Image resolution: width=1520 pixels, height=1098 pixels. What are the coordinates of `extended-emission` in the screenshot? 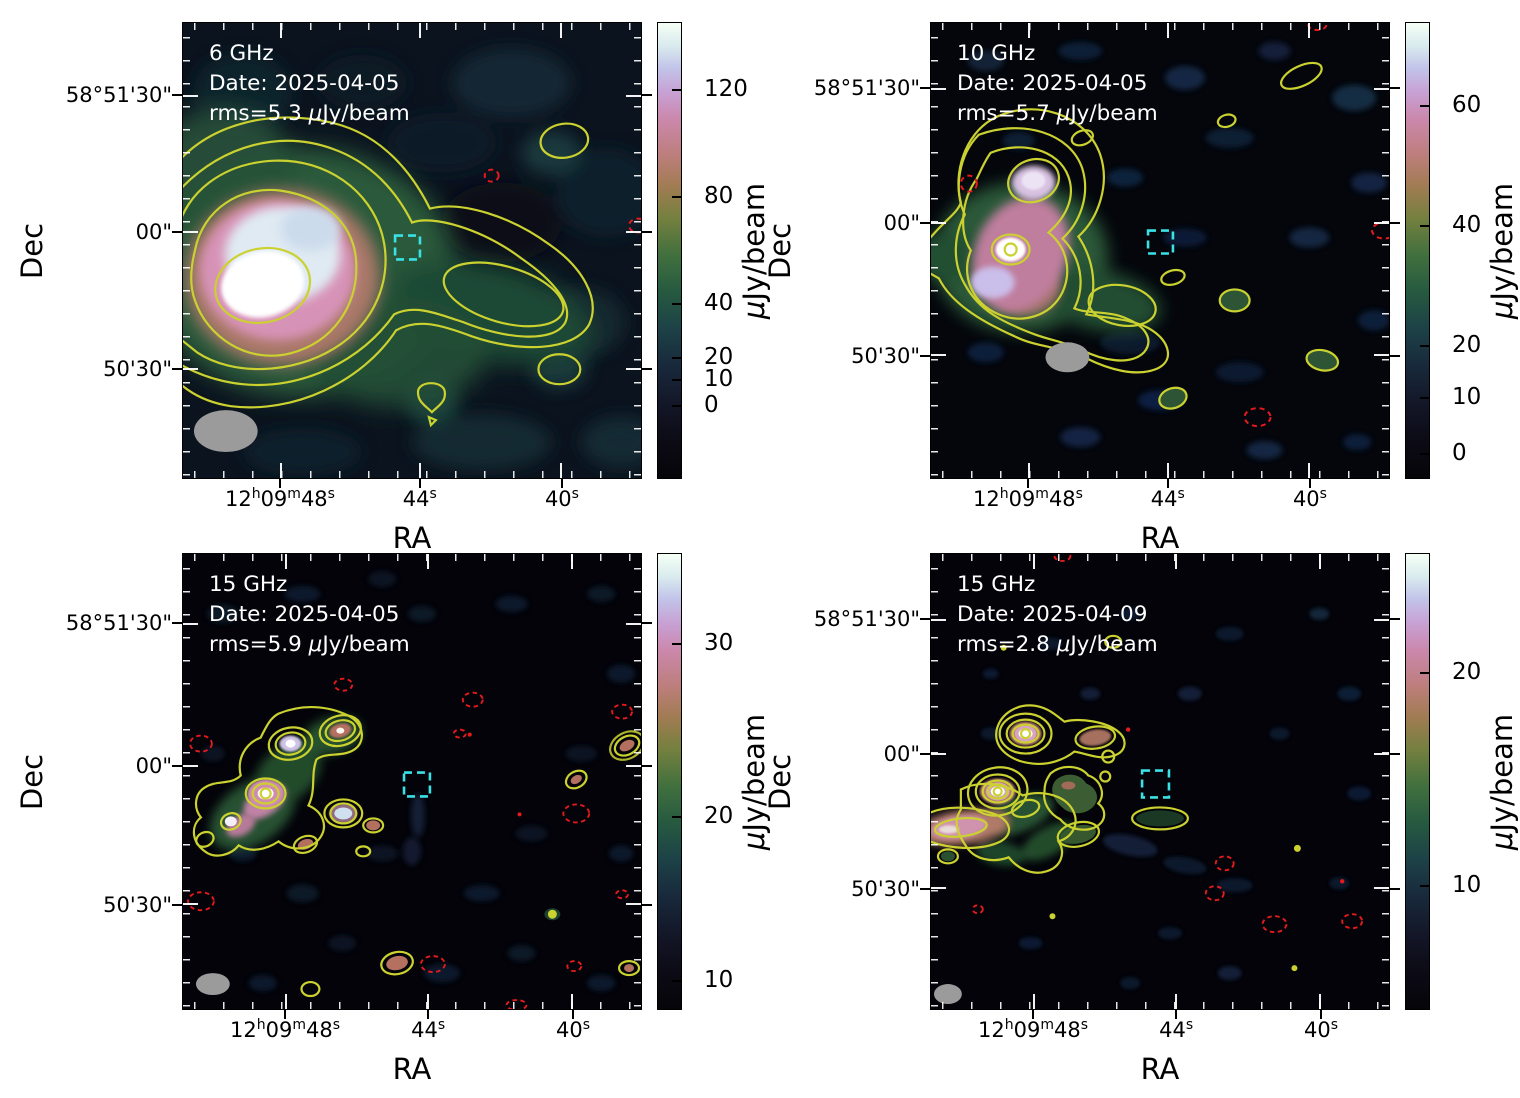 It's located at (388, 257).